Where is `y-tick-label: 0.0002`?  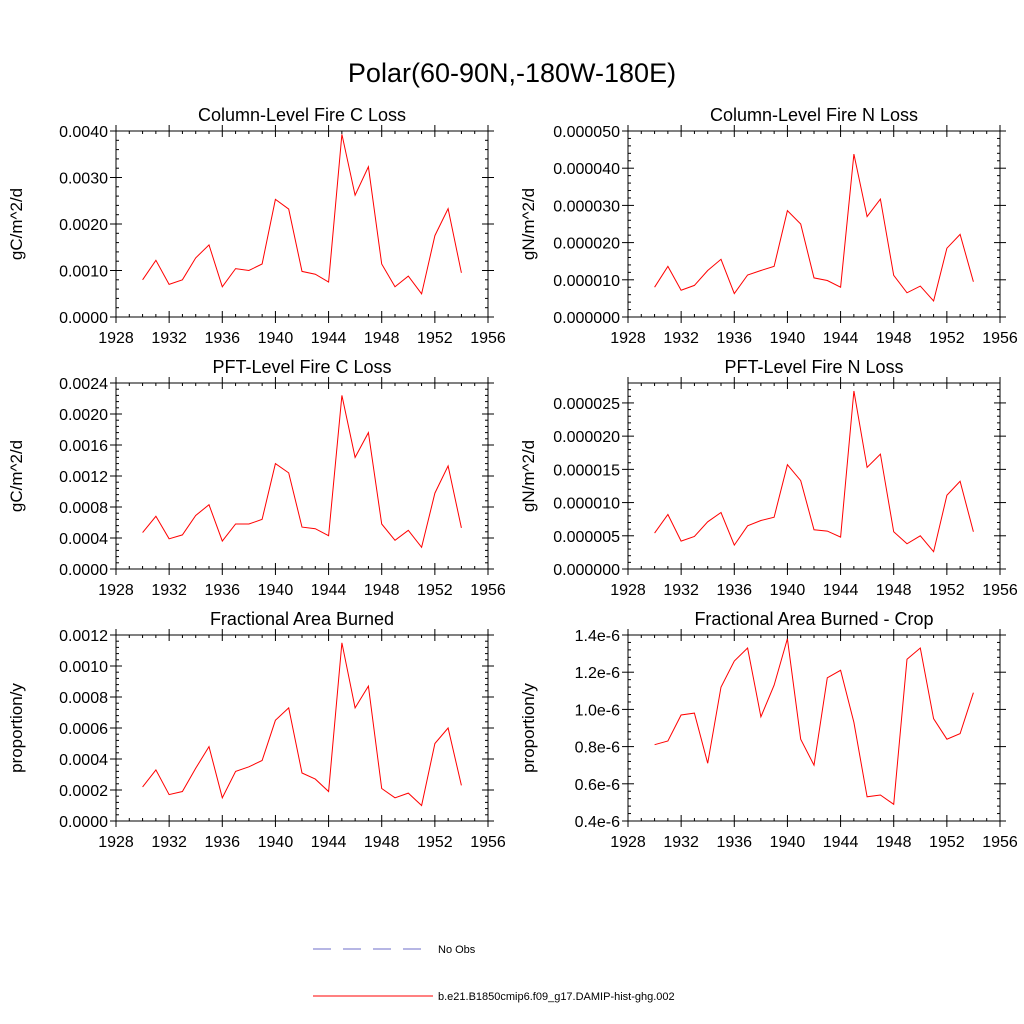 y-tick-label: 0.0002 is located at coordinates (83, 791).